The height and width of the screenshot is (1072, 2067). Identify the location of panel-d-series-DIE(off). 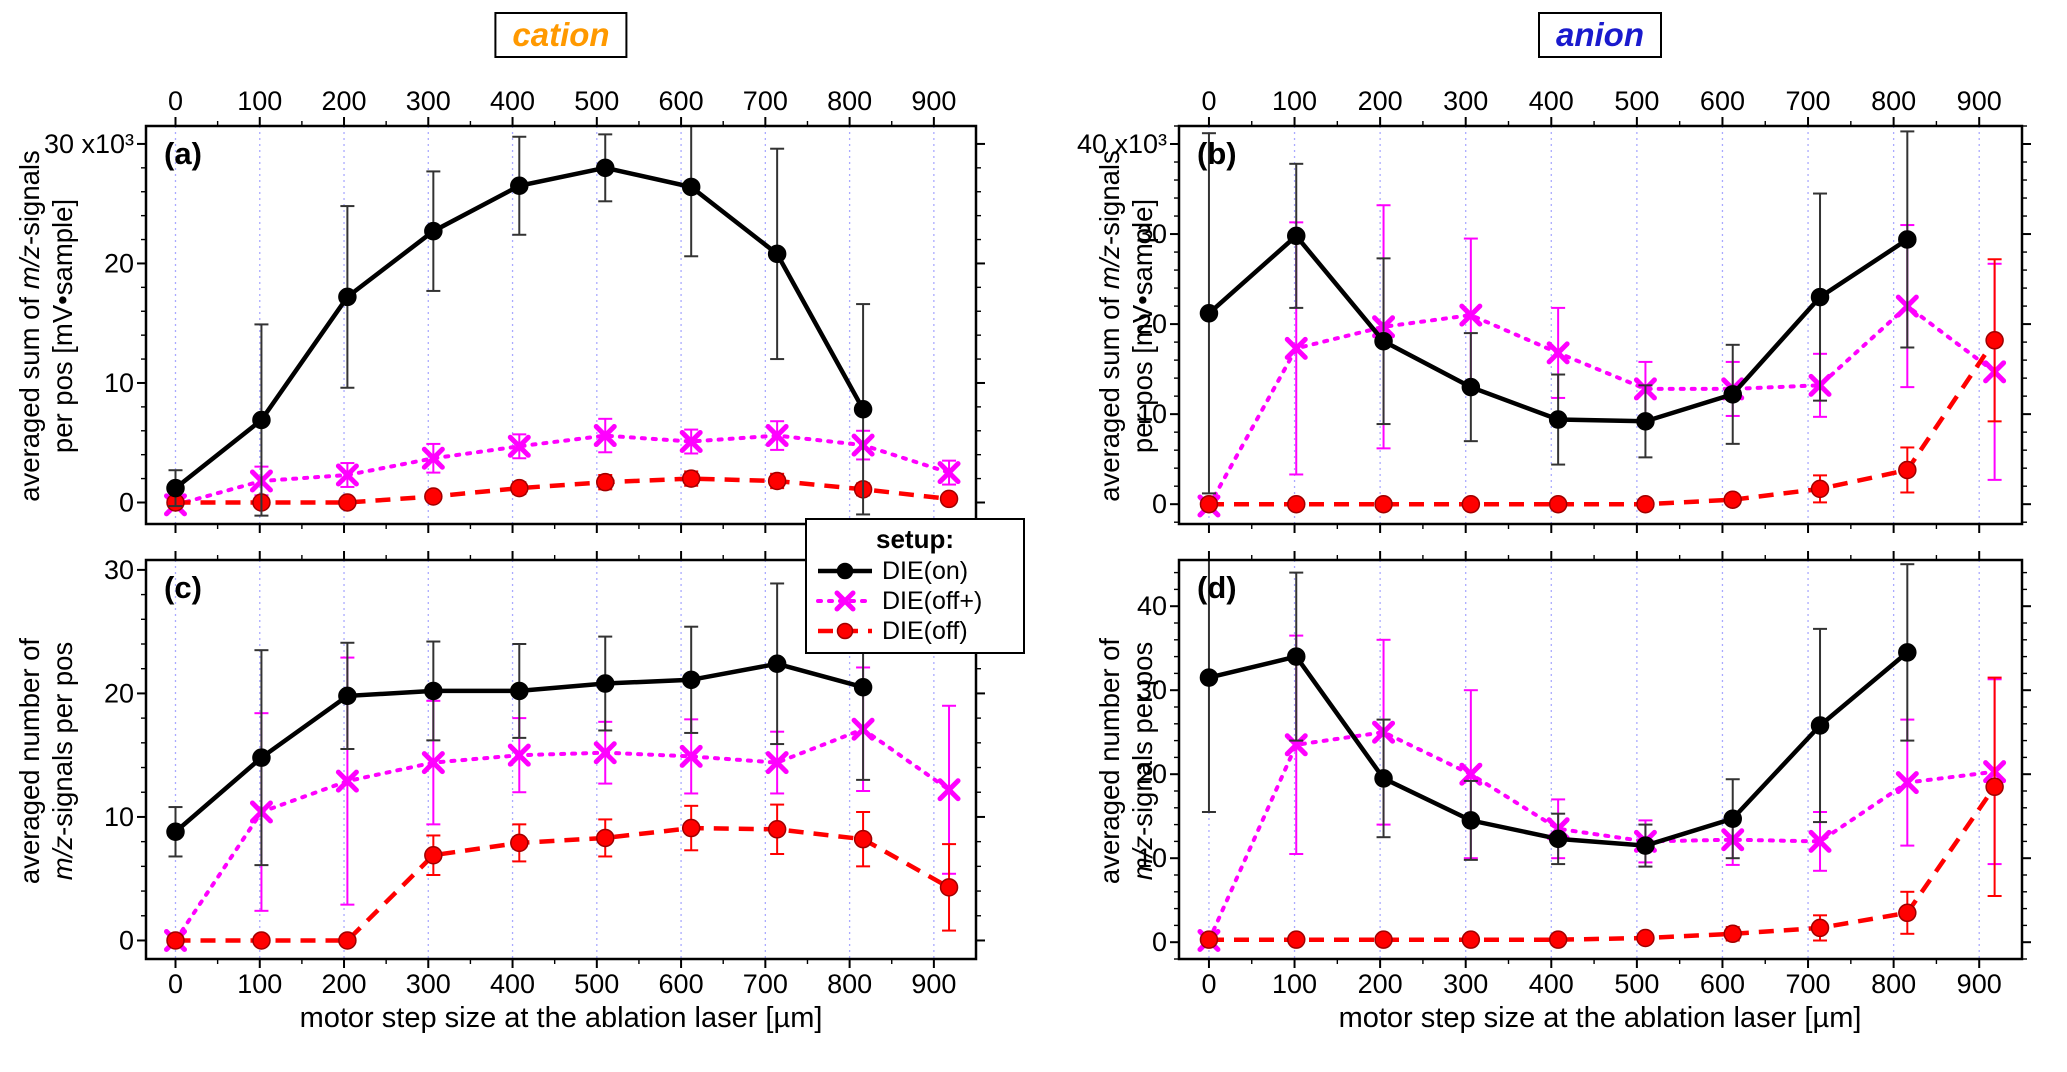
(1601, 812).